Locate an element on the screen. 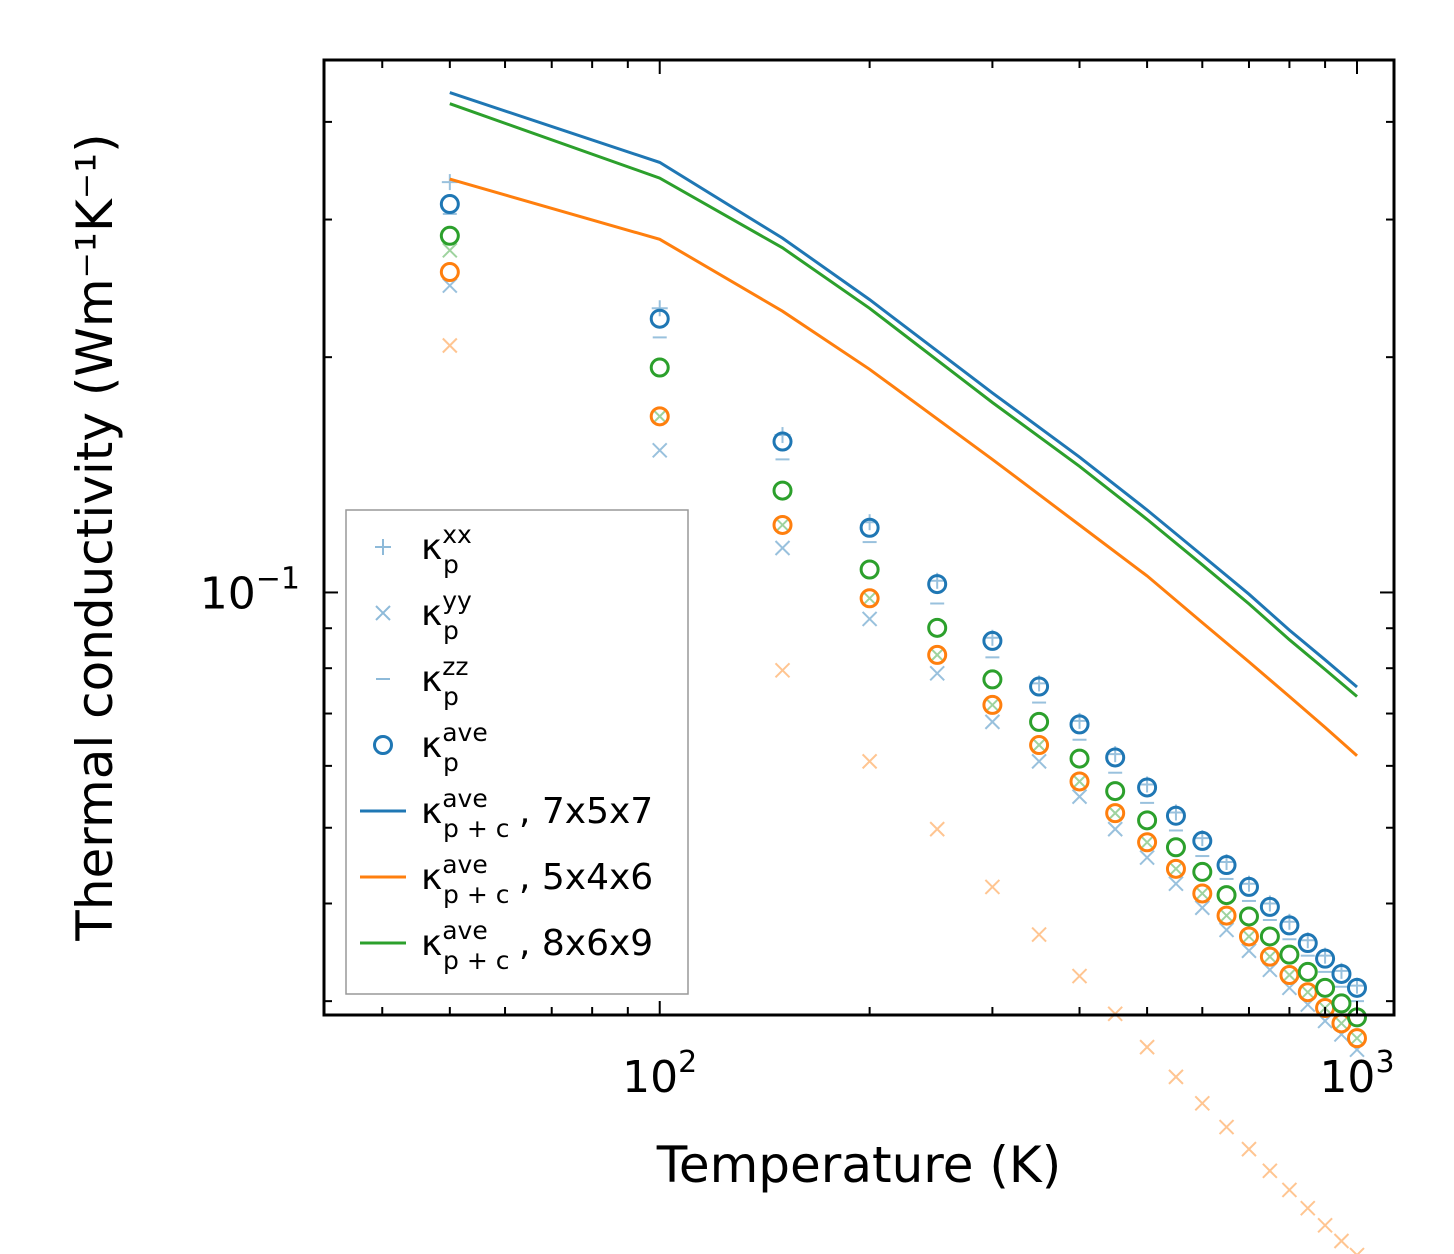 Image resolution: width=1454 pixels, height=1254 pixels. legend-entry: κyy p is located at coordinates (423, 615).